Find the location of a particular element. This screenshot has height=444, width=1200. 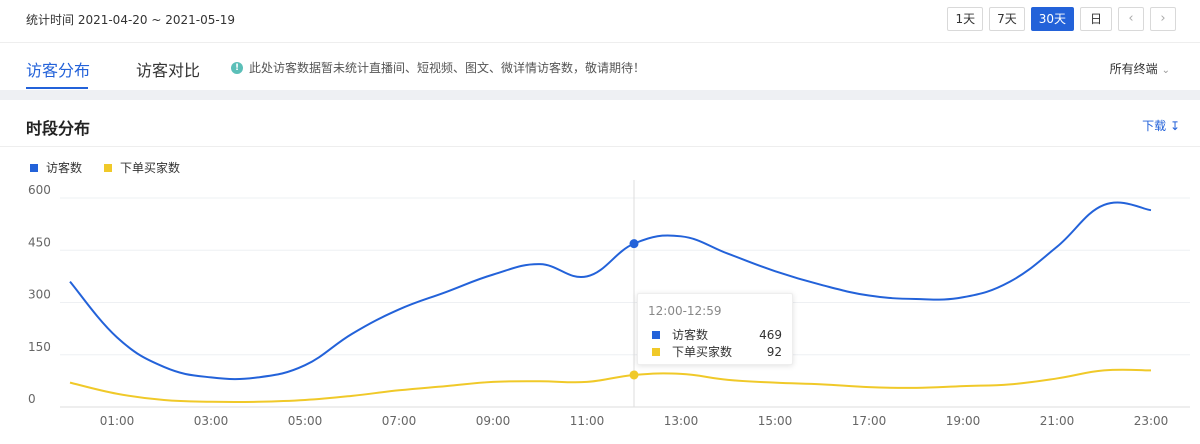

x-tick-label: 17:00 is located at coordinates (869, 421).